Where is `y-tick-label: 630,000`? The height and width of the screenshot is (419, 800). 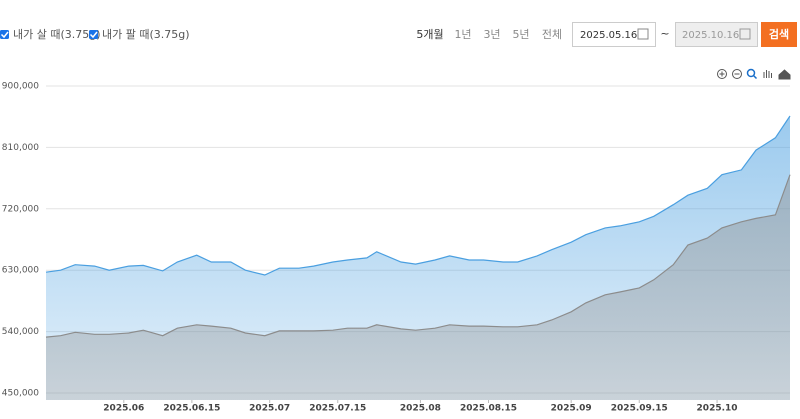
y-tick-label: 630,000 is located at coordinates (20, 271).